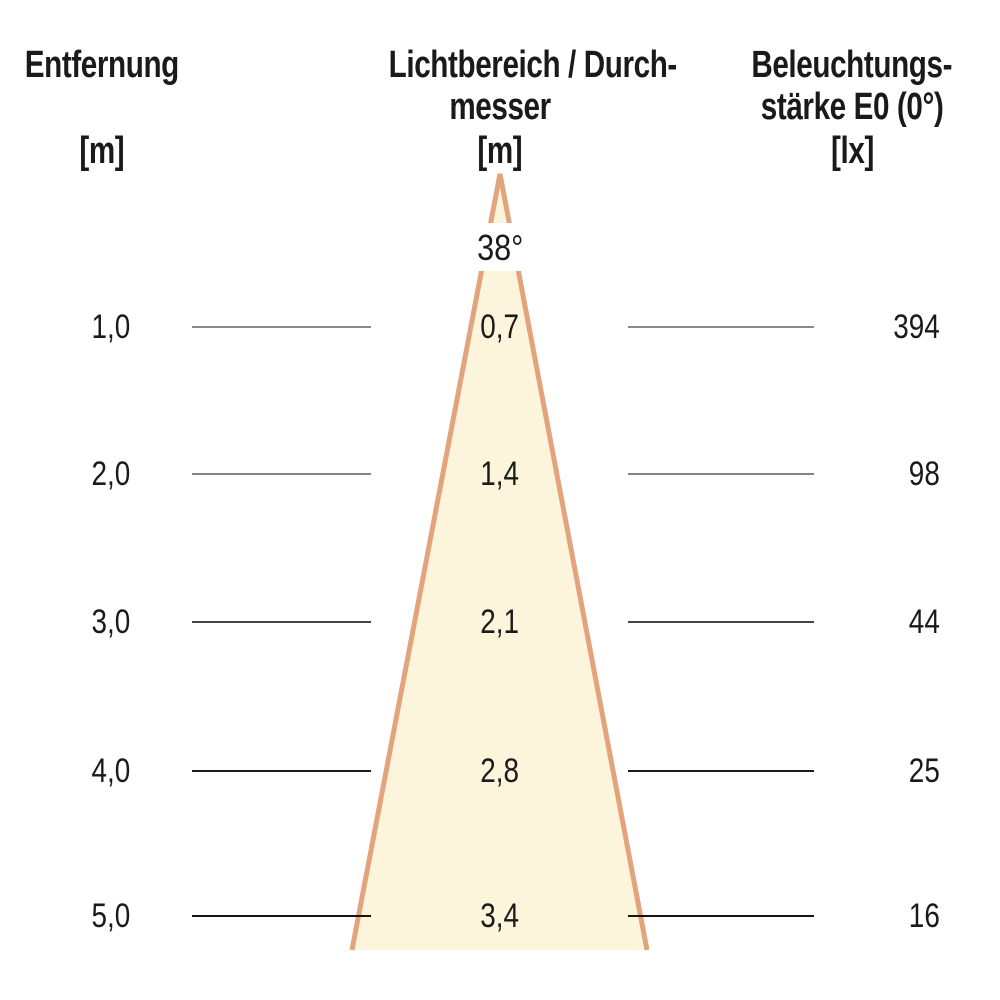 This screenshot has height=1000, width=1000. Describe the element at coordinates (916, 327) in the screenshot. I see `illuminance-value: 394` at that location.